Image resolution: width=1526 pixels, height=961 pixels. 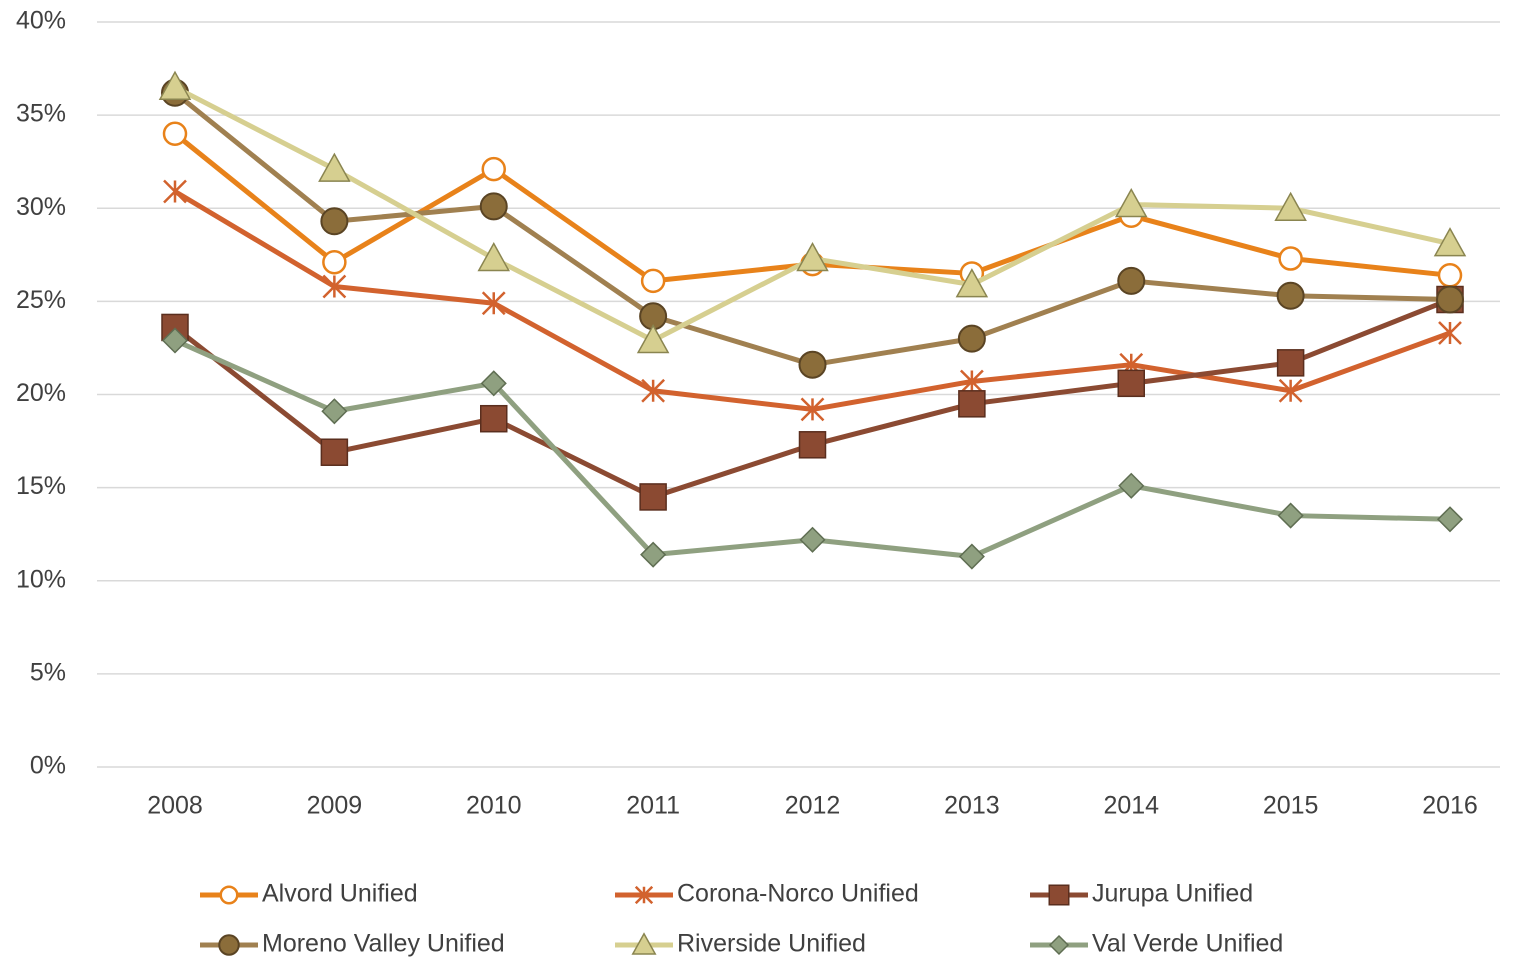 I want to click on legend-label: Moreno Valley Unified, so click(x=383, y=944).